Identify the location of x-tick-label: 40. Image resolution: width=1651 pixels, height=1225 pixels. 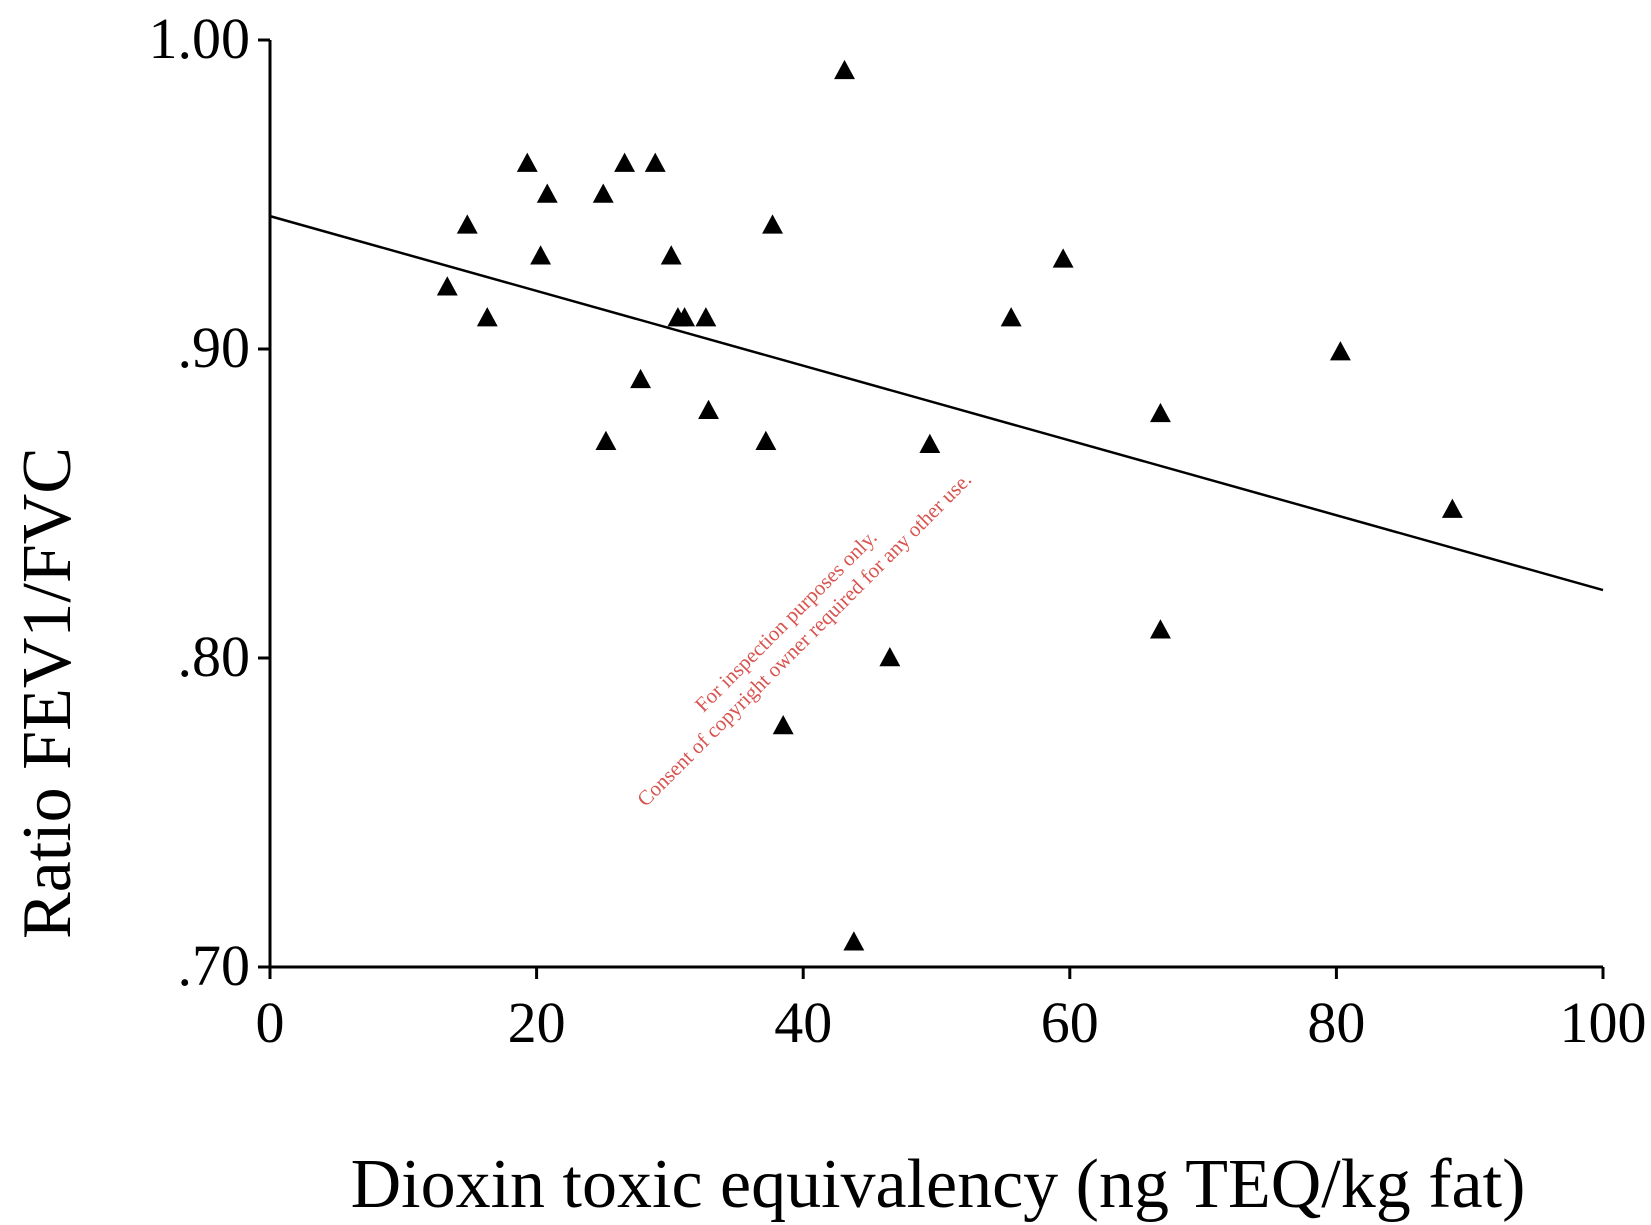
(803, 1022).